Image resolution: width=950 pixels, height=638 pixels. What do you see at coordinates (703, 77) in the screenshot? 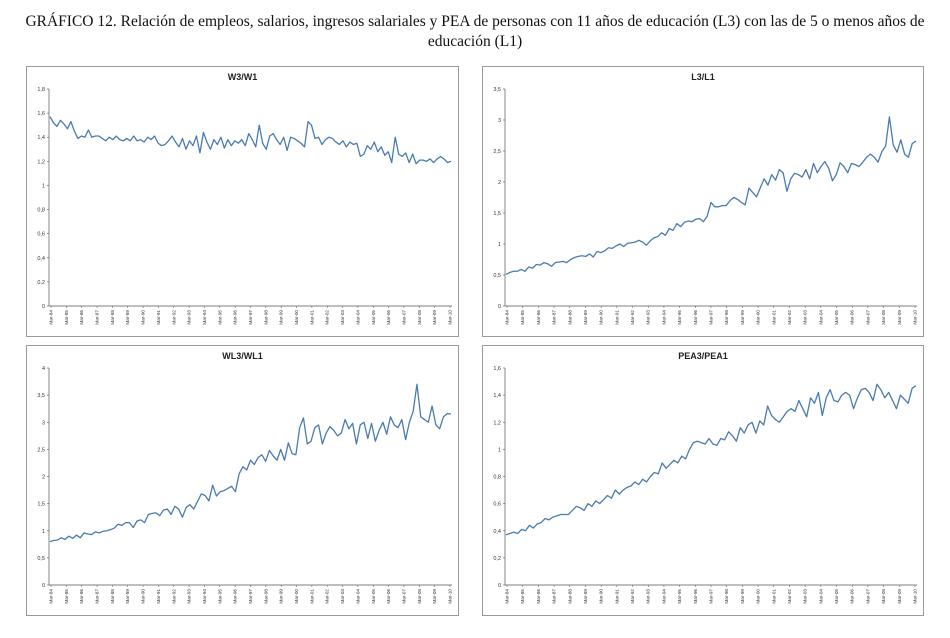
I see `chart-title: L3/L1` at bounding box center [703, 77].